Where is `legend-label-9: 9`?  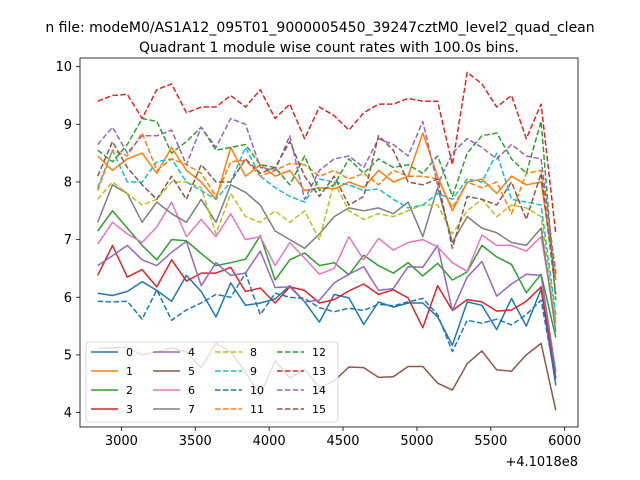
legend-label-9: 9 is located at coordinates (253, 371).